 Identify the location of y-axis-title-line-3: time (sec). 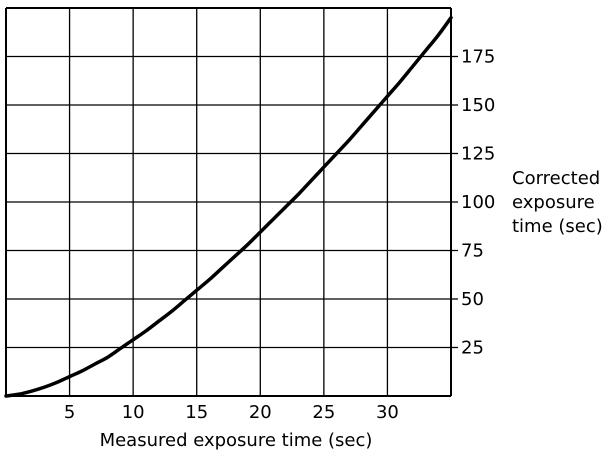
(557, 226).